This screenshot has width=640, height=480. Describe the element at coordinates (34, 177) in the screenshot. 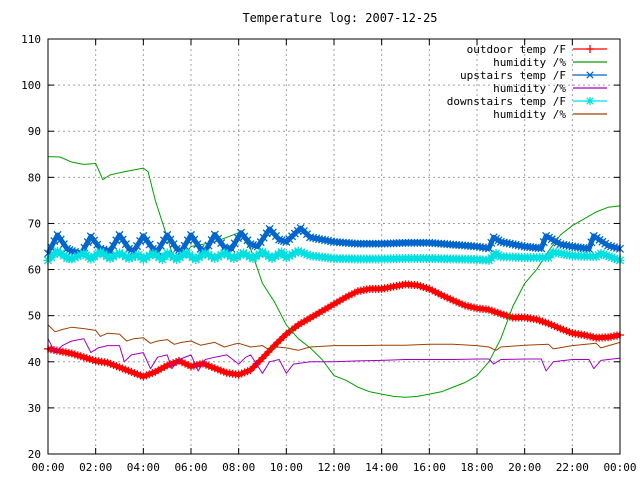

I see `y-tick-label: 80` at that location.